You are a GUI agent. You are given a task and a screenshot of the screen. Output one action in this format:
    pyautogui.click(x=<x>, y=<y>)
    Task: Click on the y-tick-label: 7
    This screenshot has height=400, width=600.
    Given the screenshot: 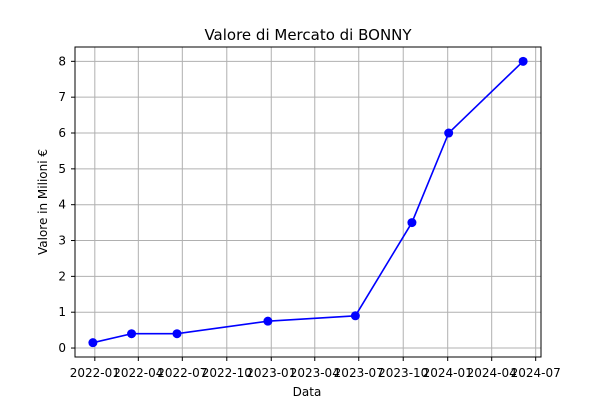 What is the action you would take?
    pyautogui.click(x=62, y=97)
    